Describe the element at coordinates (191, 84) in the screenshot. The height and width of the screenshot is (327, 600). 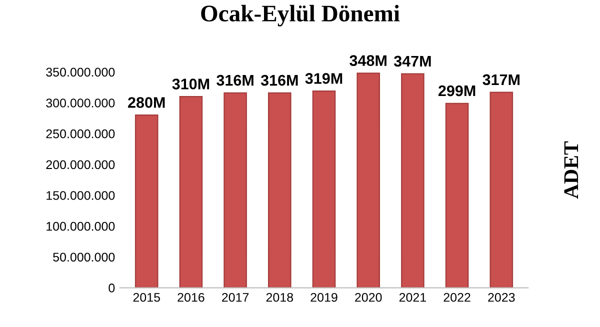
I see `data-label: 310M` at that location.